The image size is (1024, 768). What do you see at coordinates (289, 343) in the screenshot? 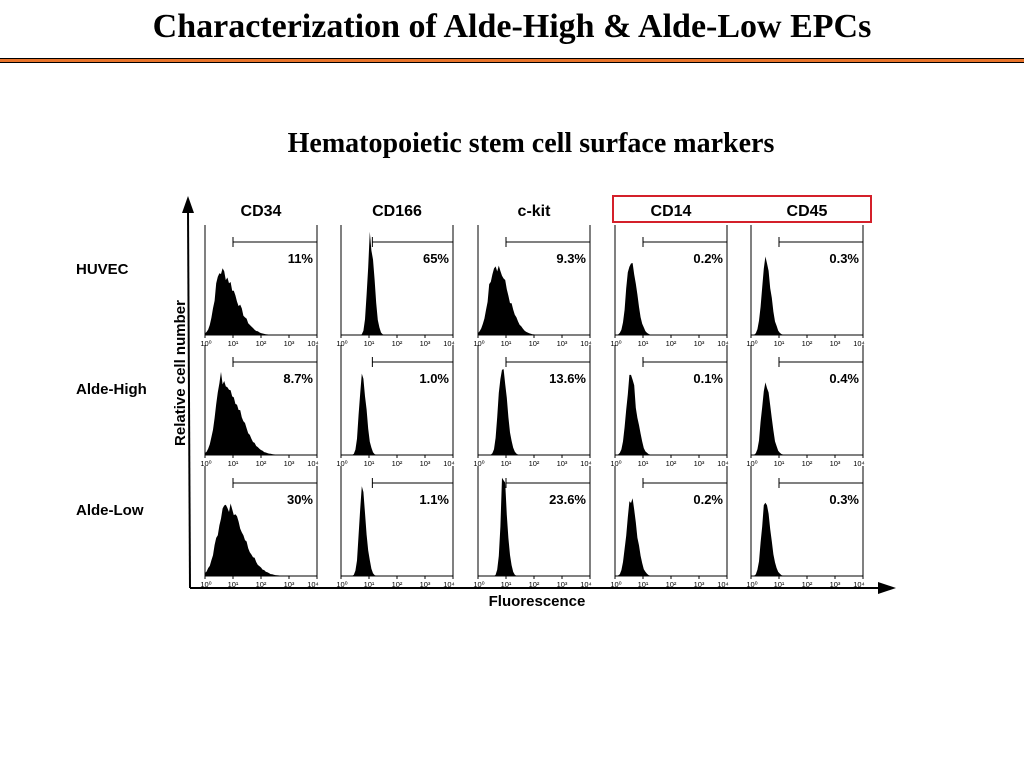
I see `panel-huvec-cd34-tick-label-3: 10³` at bounding box center [289, 343].